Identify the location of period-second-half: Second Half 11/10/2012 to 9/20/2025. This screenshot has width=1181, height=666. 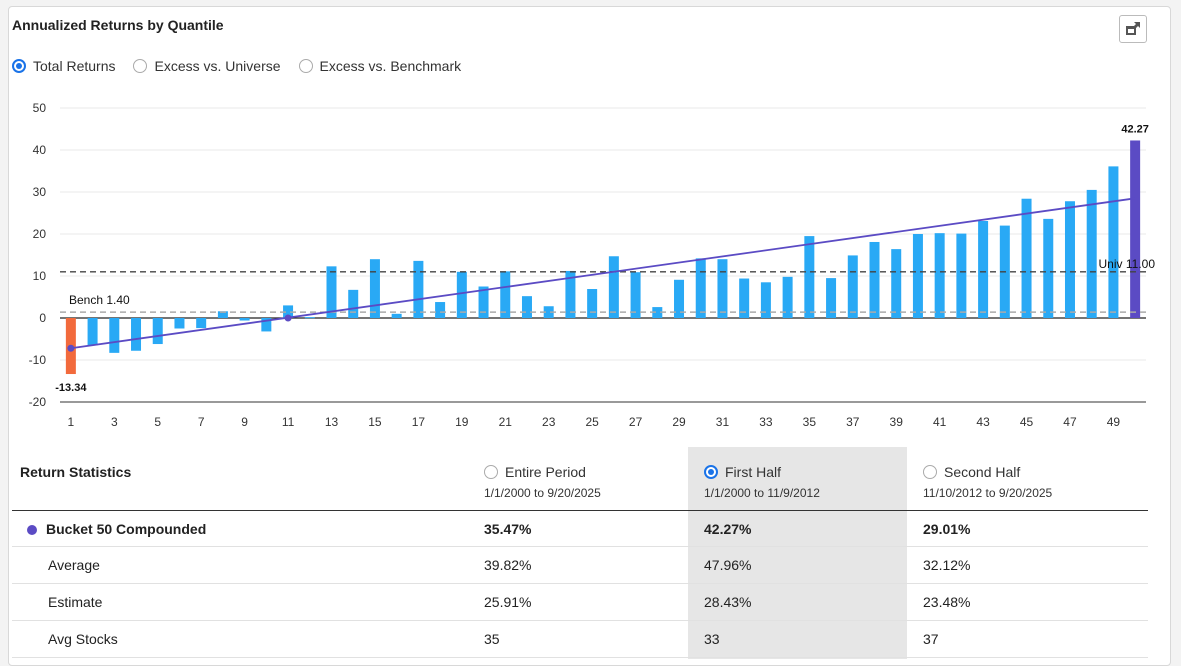
(987, 482).